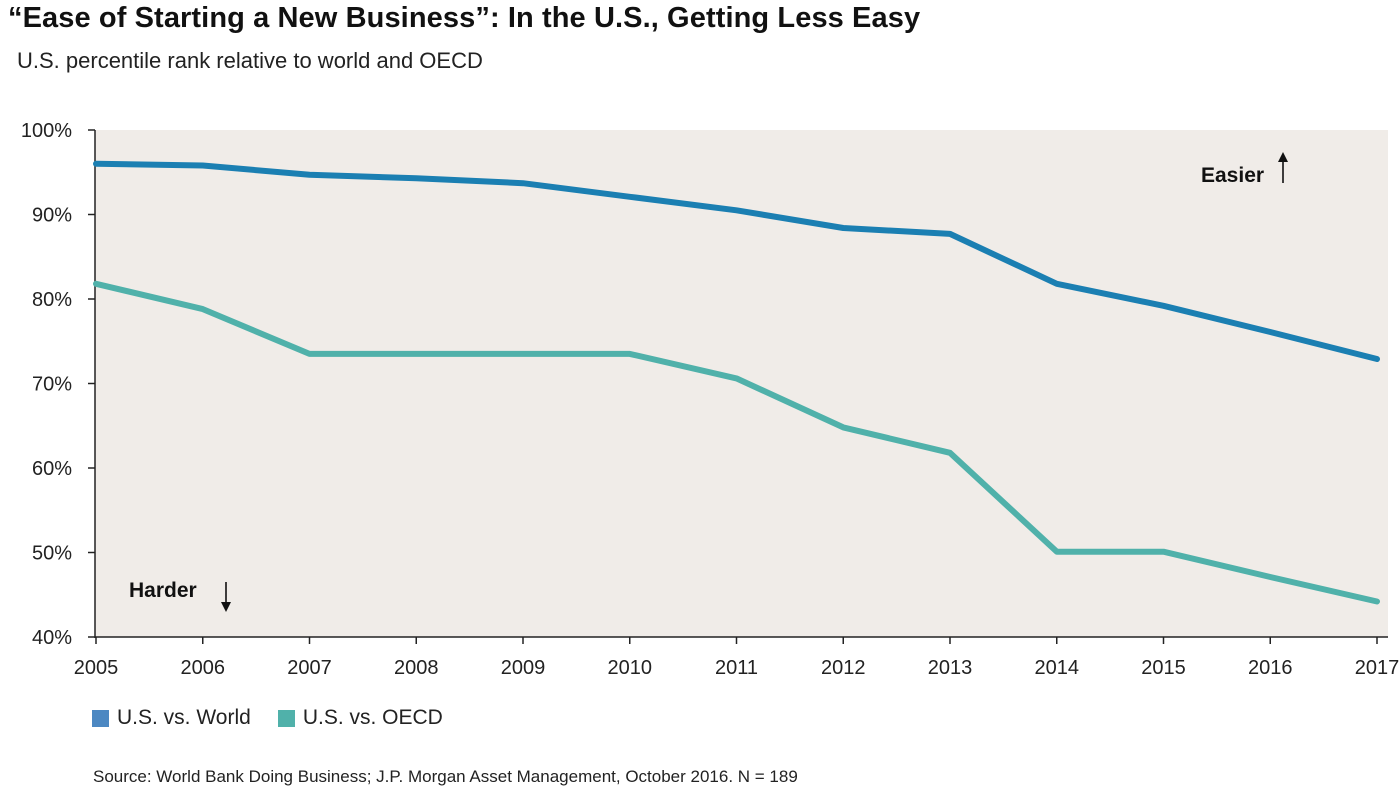  Describe the element at coordinates (1270, 668) in the screenshot. I see `x-tick-label: 2016` at that location.